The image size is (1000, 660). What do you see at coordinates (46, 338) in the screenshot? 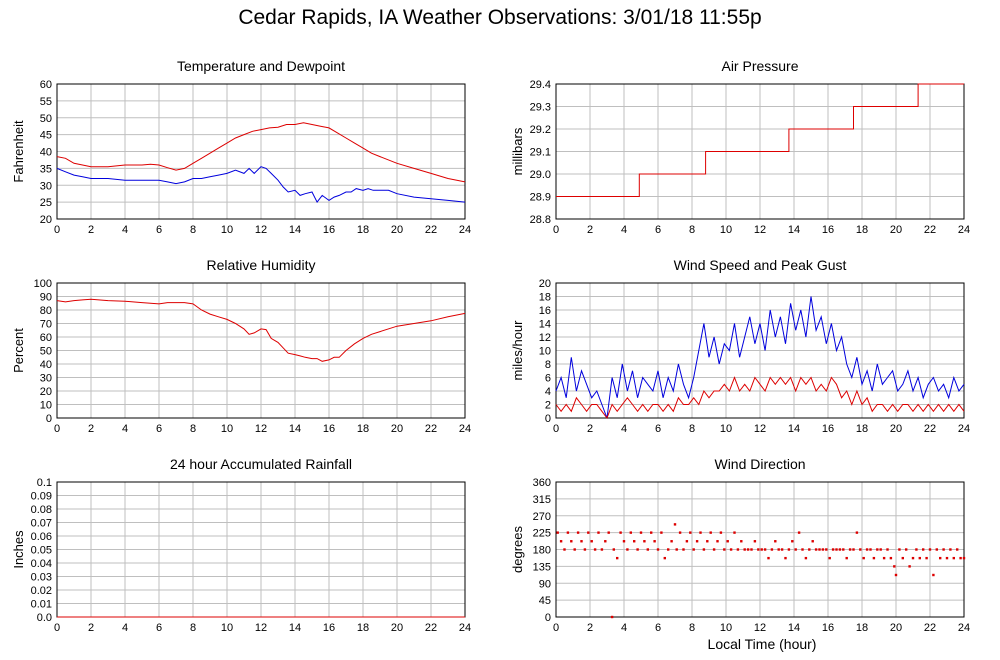
I see `humidity-ytick-label: 60` at bounding box center [46, 338].